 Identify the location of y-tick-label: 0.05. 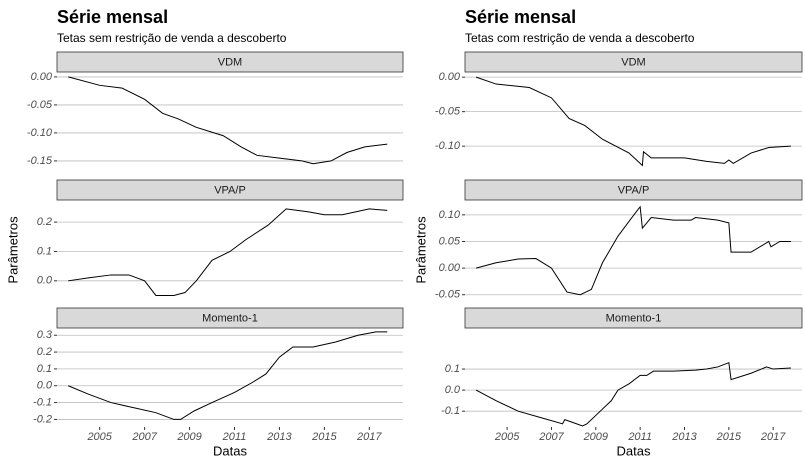
(450, 241).